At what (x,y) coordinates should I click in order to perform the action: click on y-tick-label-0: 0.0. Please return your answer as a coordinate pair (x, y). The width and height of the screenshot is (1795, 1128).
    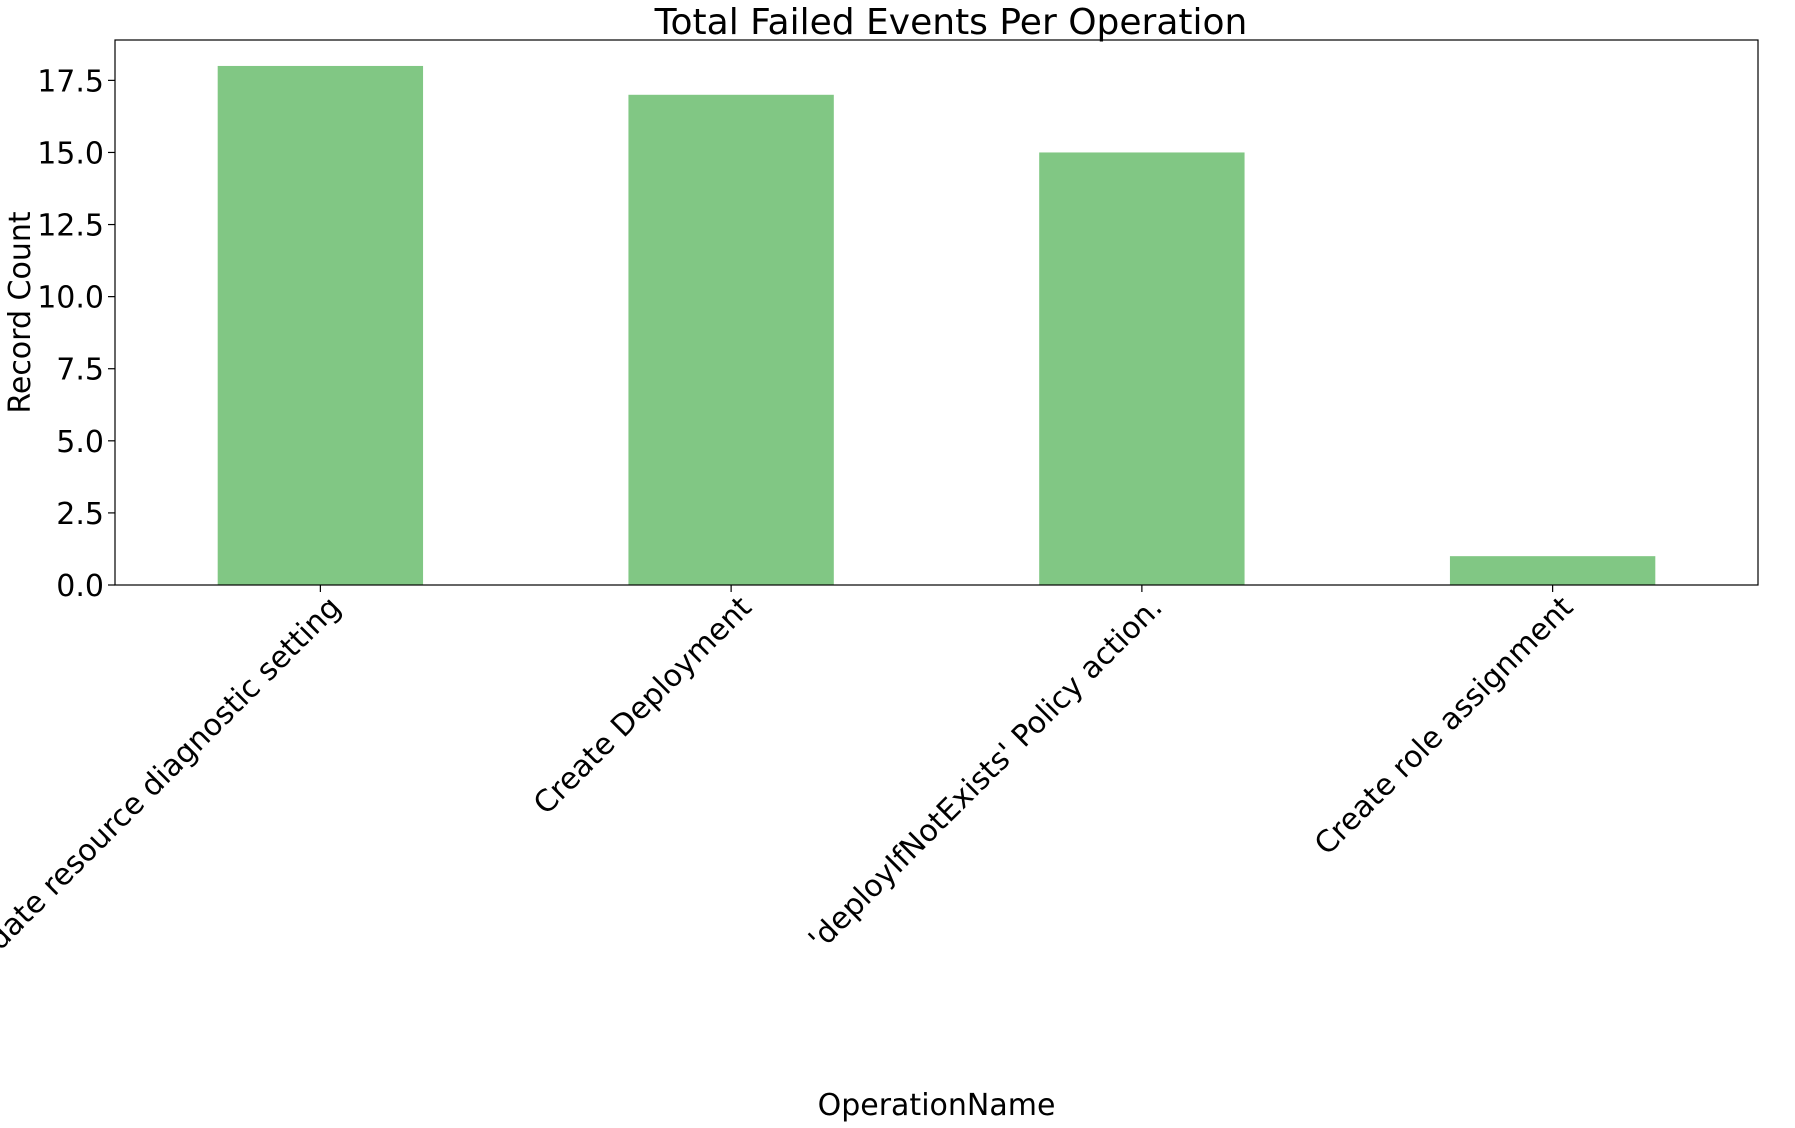
    Looking at the image, I should click on (80, 586).